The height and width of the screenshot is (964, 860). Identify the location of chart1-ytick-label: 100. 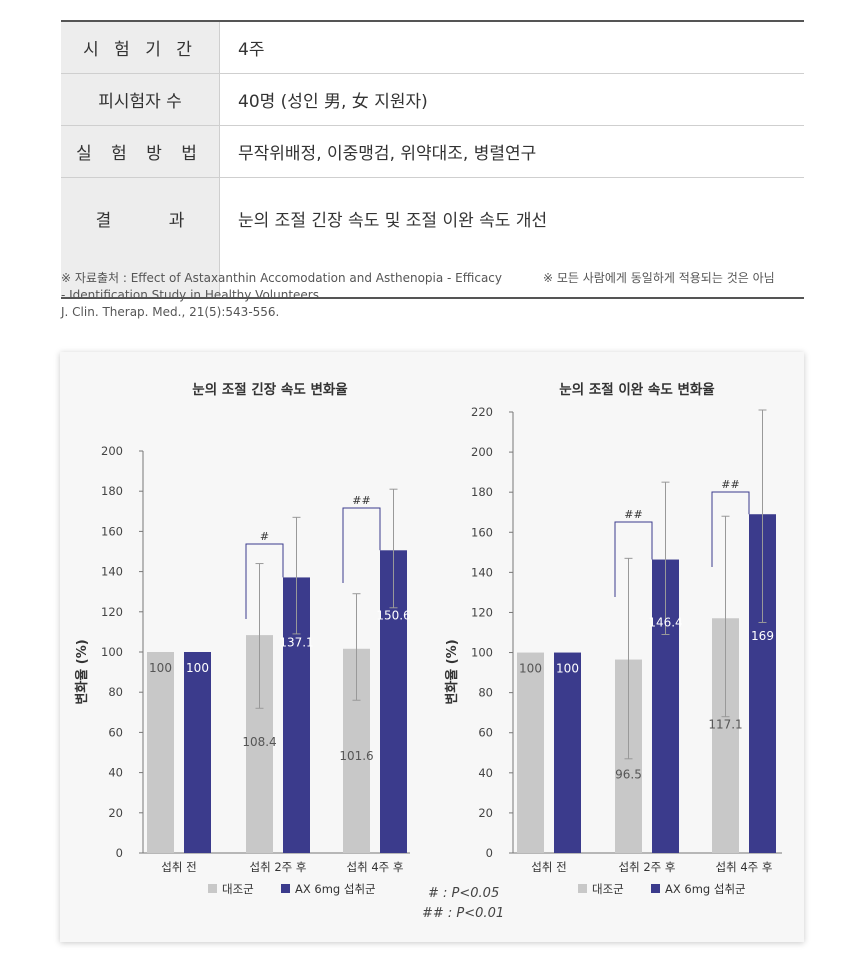
(112, 652).